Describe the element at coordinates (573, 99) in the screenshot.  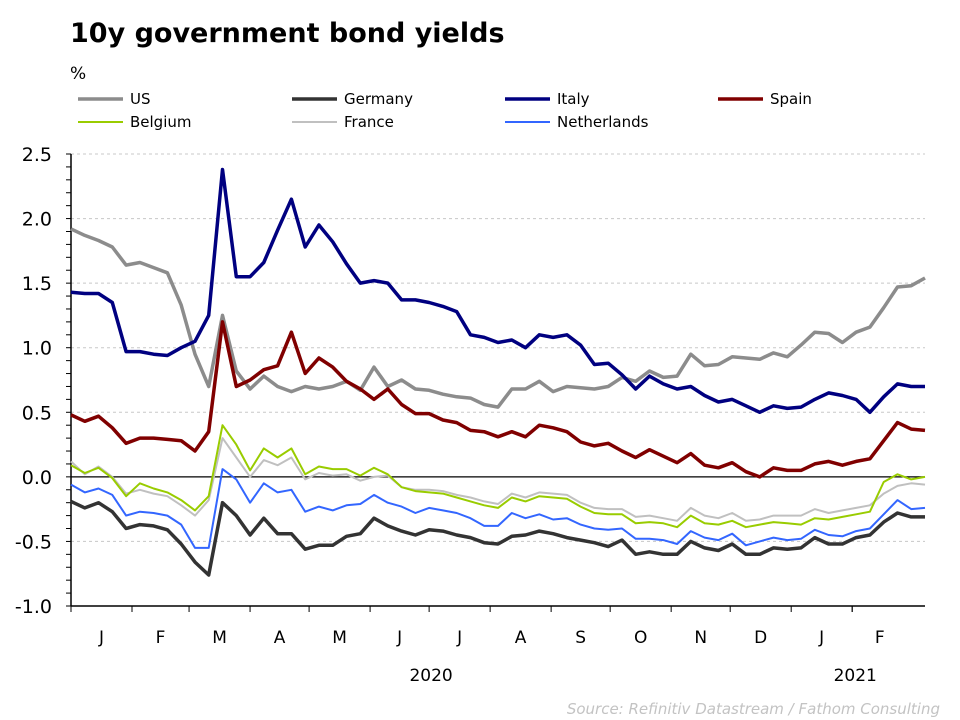
I see `legend-label: Italy` at that location.